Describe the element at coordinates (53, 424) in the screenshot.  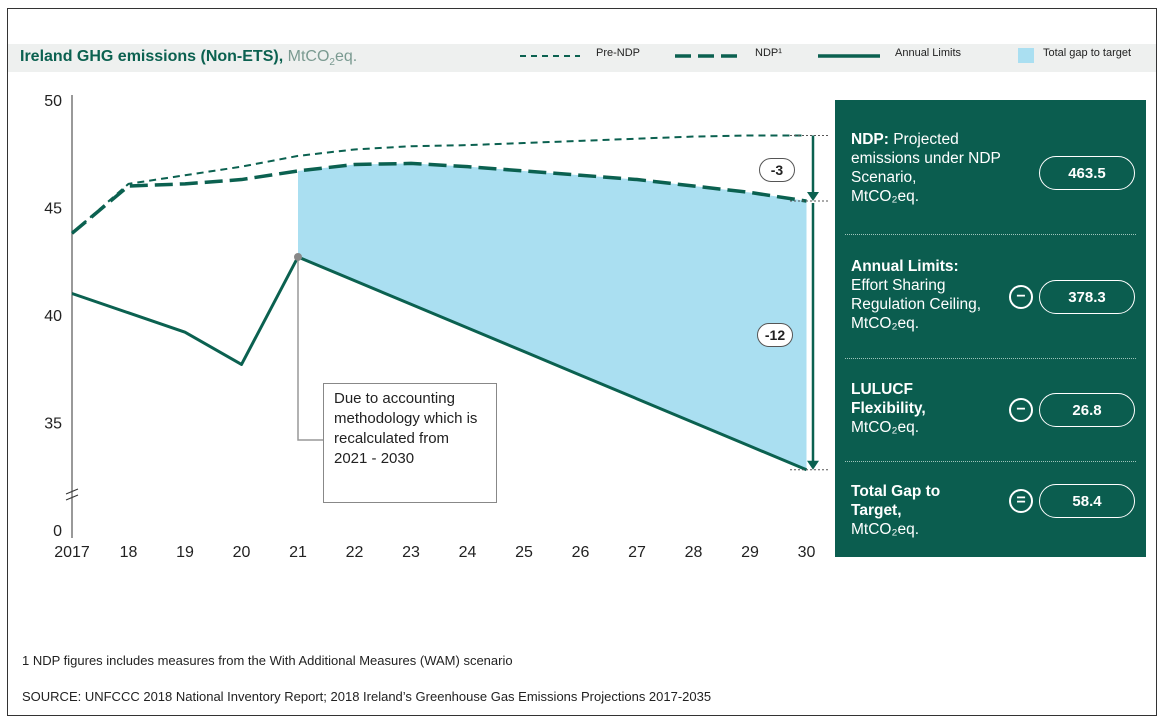
I see `y-tick-label: 35` at that location.